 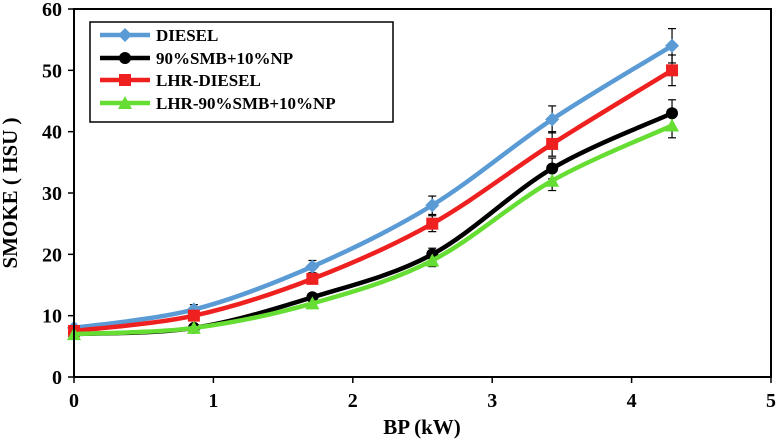 What do you see at coordinates (57, 378) in the screenshot?
I see `y-tick-label: 0` at bounding box center [57, 378].